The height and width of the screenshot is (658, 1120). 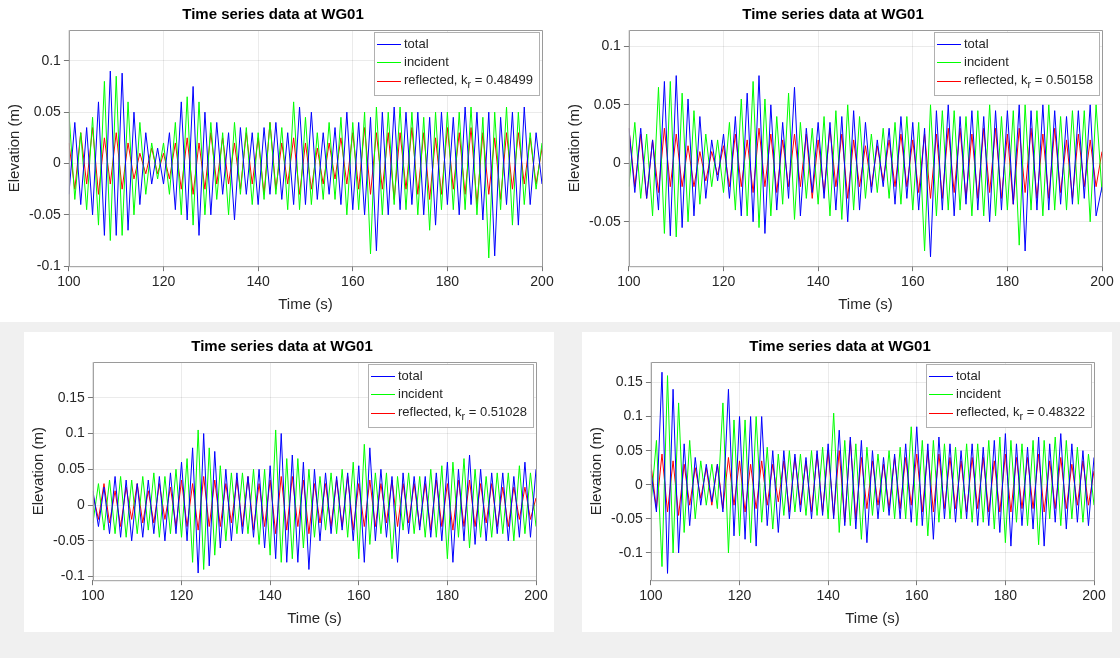 I want to click on legend-label: reflected, k$_{r}$ = 0.50158, so click(x=1029, y=81).